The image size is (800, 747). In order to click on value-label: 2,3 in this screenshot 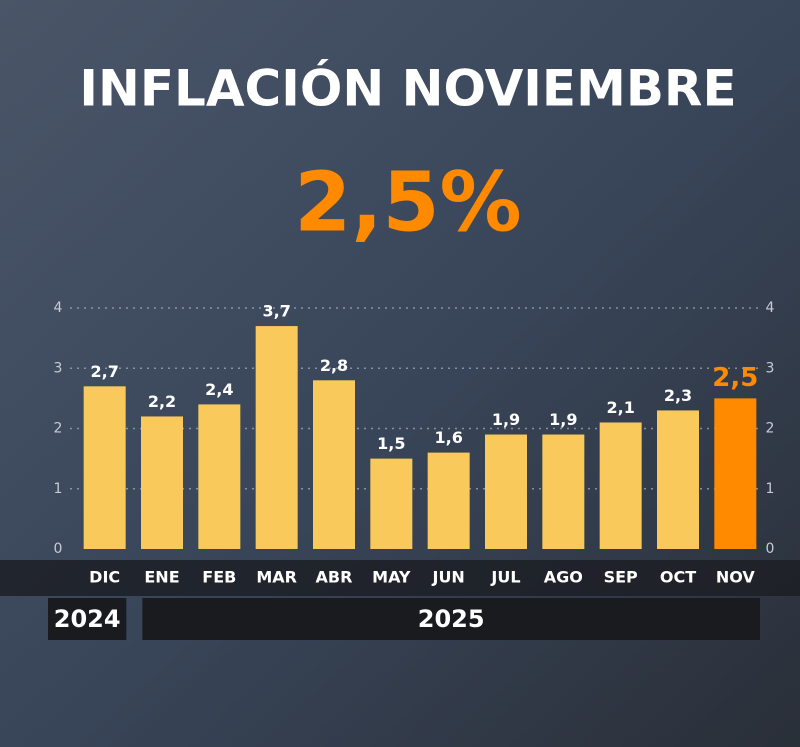, I will do `click(678, 395)`.